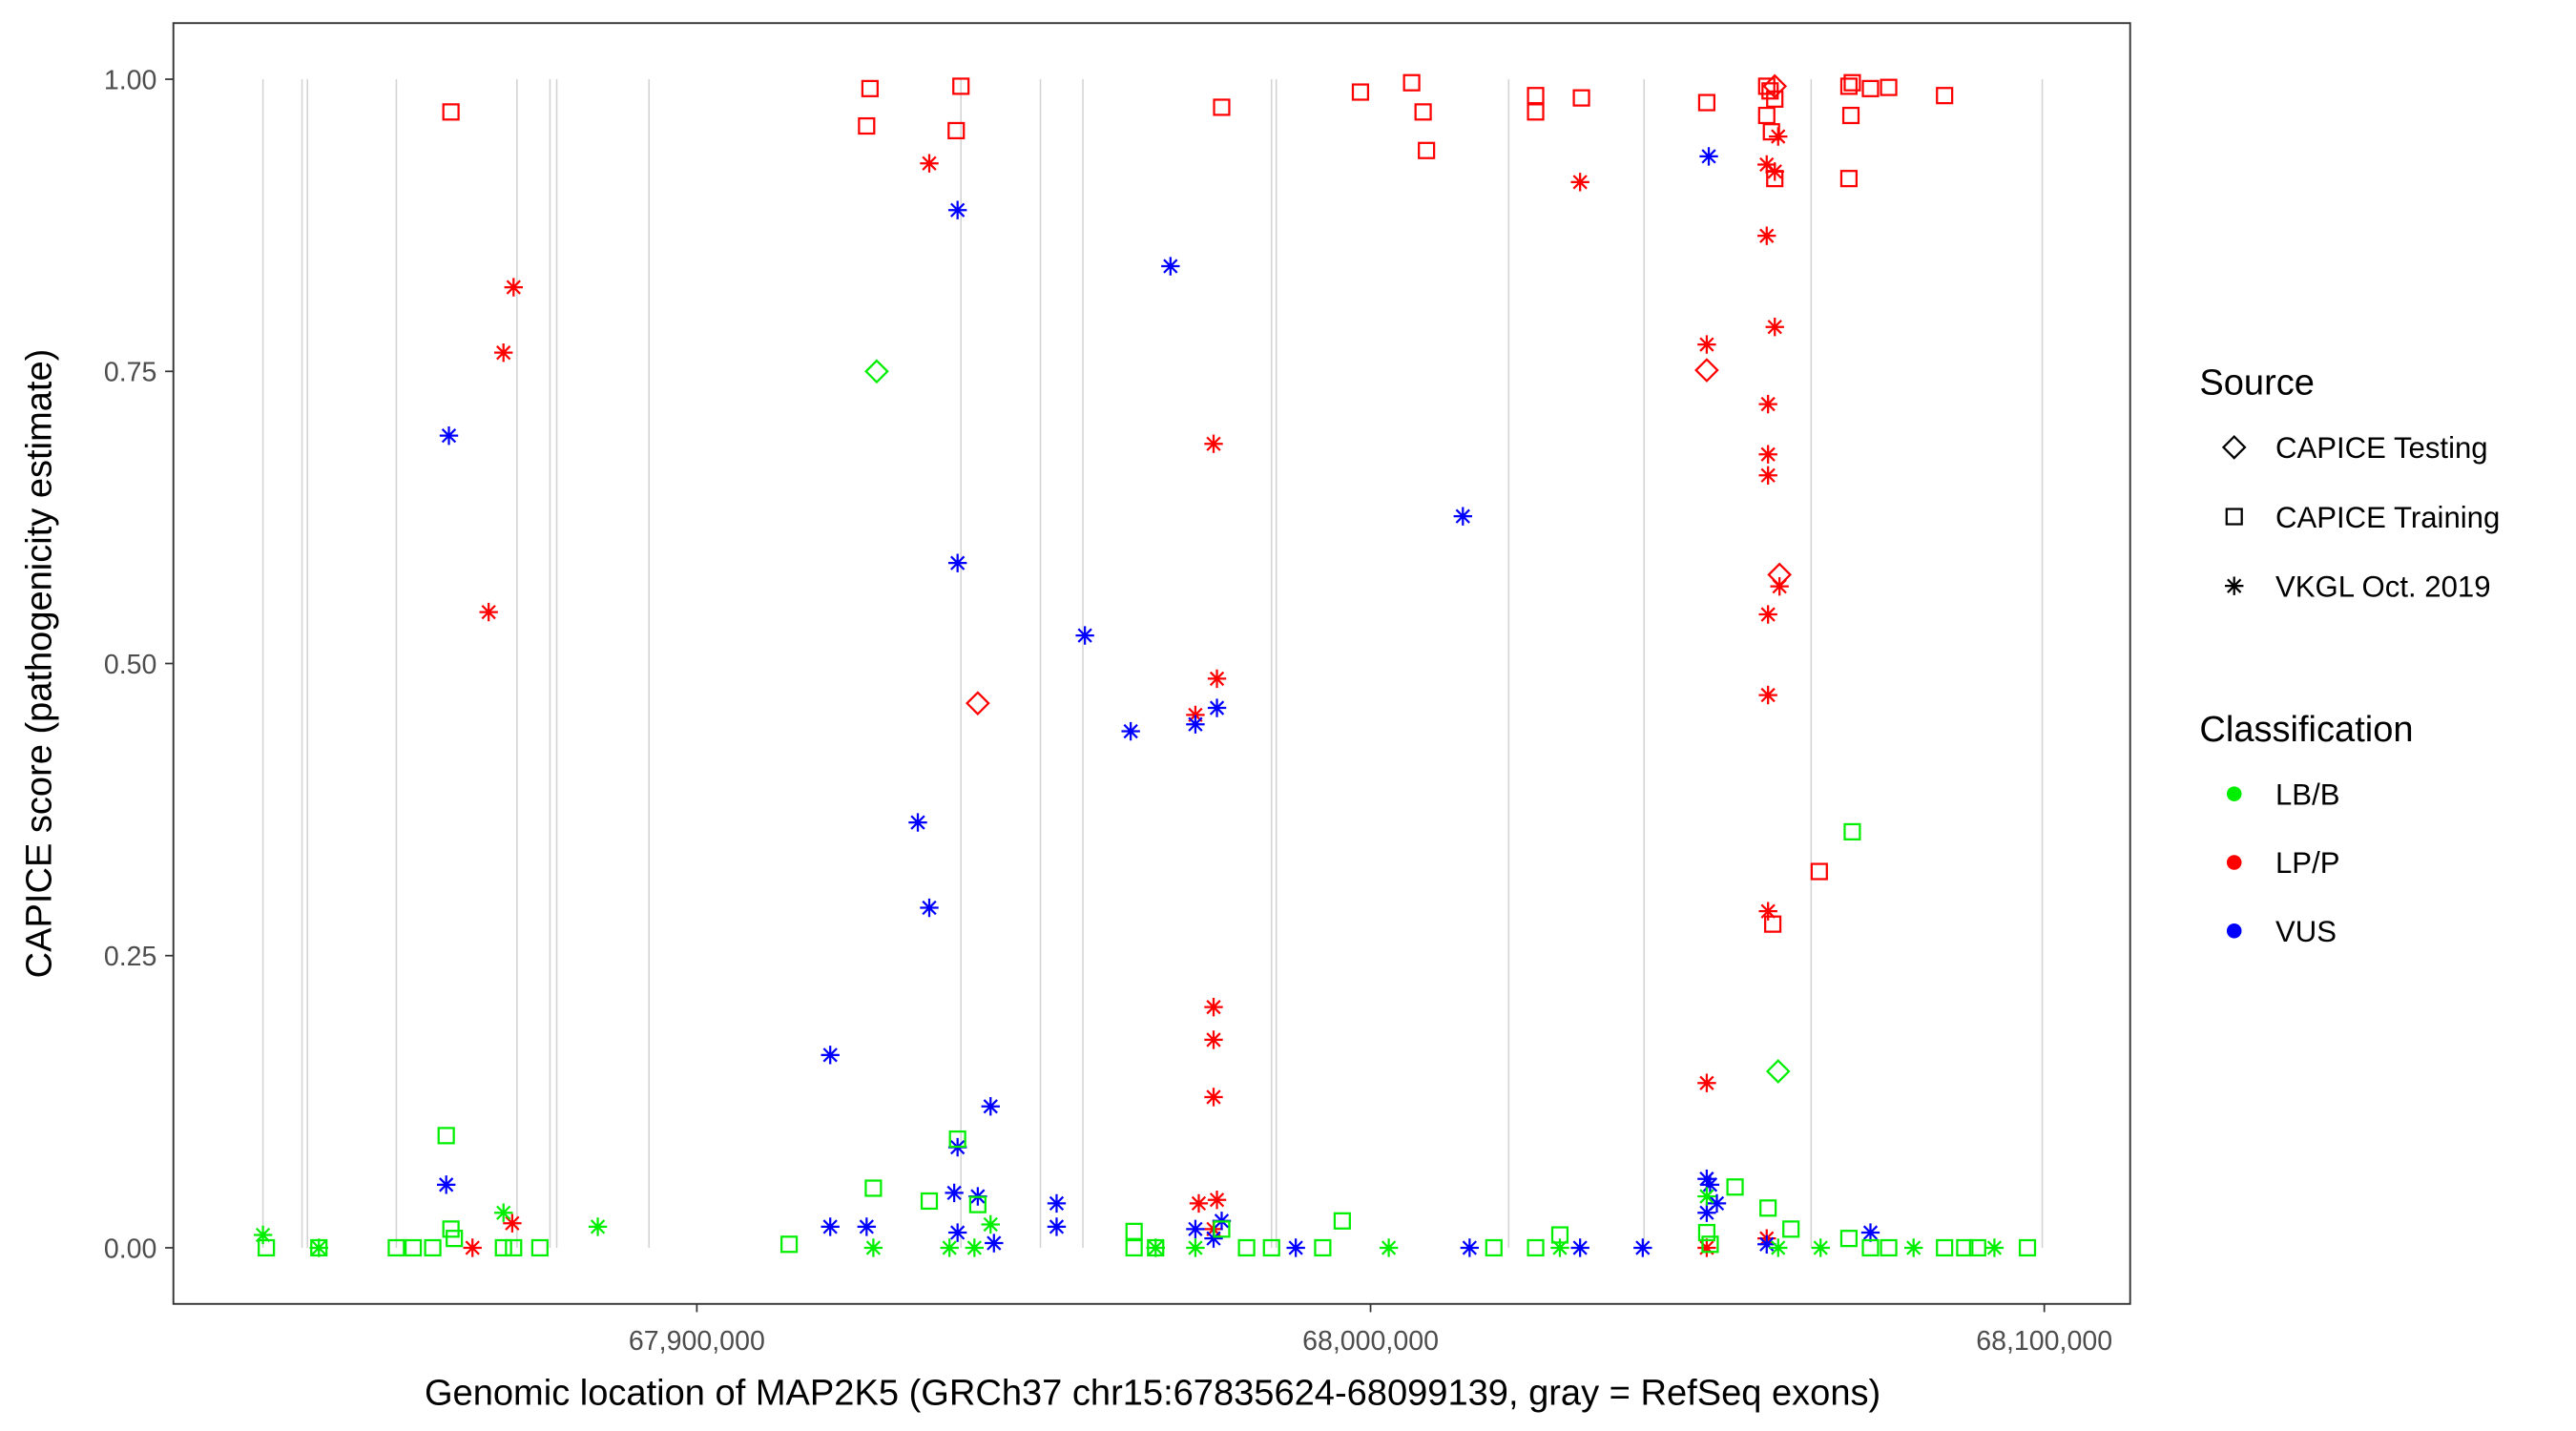  What do you see at coordinates (2044, 1341) in the screenshot?
I see `x-tick-label: 68,100,000` at bounding box center [2044, 1341].